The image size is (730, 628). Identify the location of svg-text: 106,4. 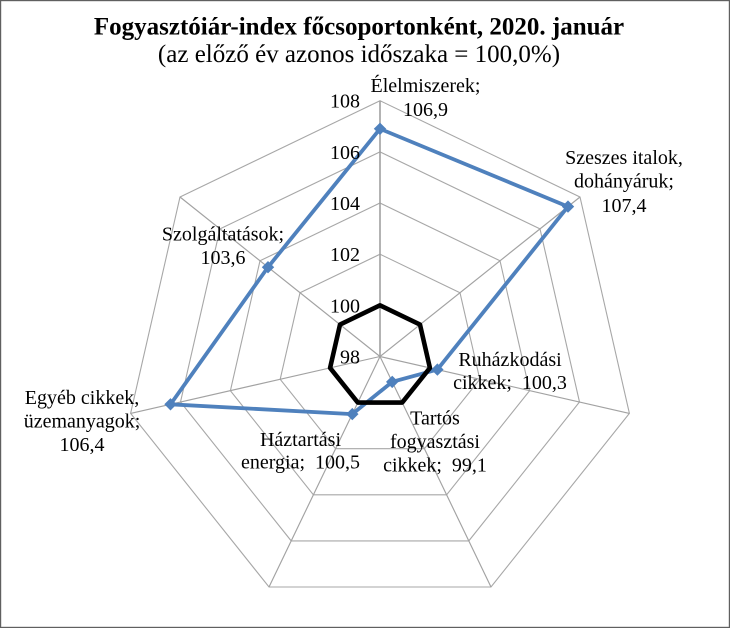
(82, 445).